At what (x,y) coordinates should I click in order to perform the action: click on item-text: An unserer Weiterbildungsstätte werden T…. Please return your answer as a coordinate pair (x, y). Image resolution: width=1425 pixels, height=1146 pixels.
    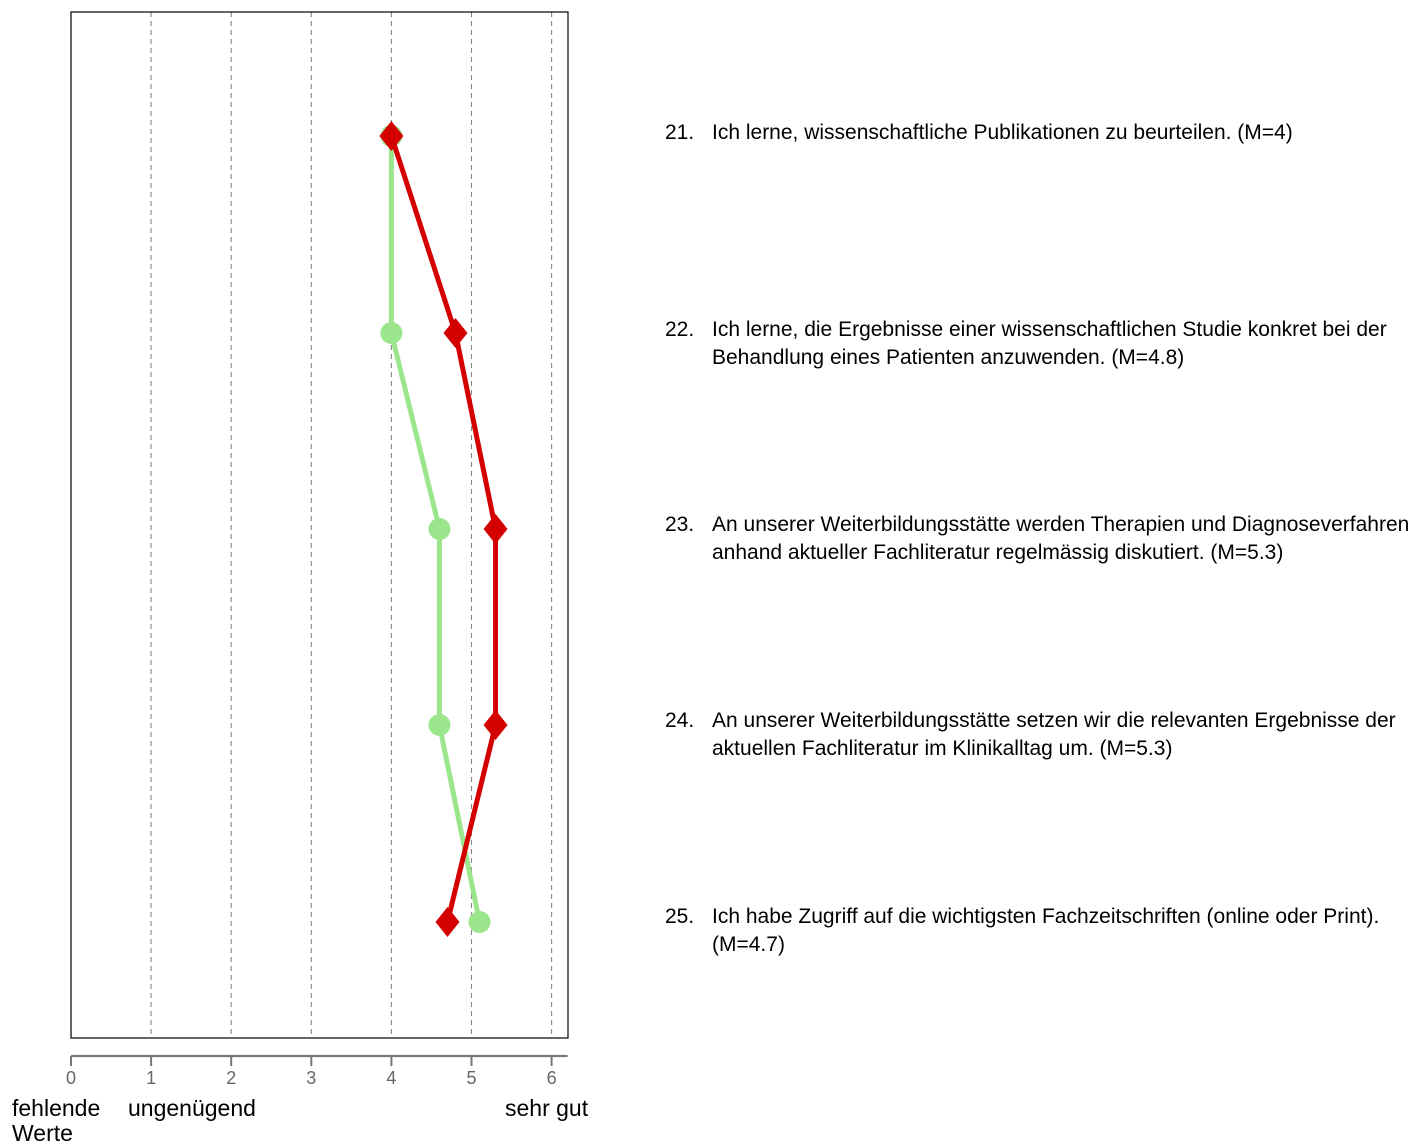
    Looking at the image, I should click on (1061, 538).